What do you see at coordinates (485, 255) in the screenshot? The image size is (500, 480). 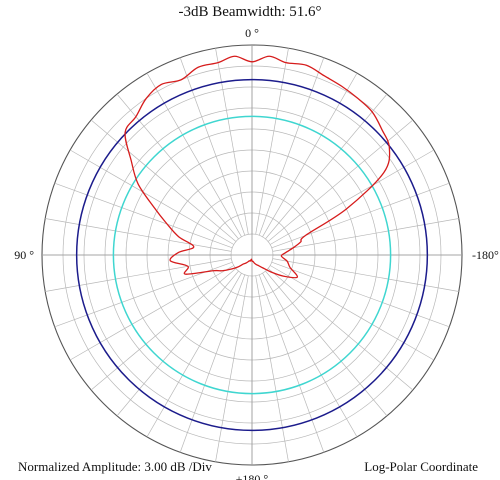 I see `angle-label-right: -180°` at bounding box center [485, 255].